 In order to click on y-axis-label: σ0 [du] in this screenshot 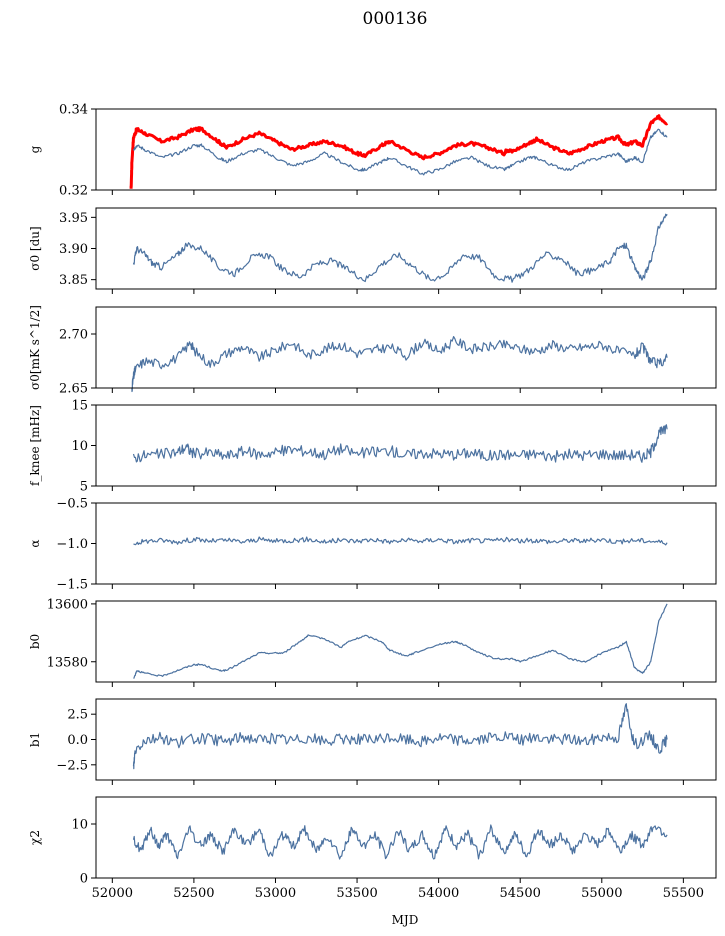, I will do `click(35, 248)`.